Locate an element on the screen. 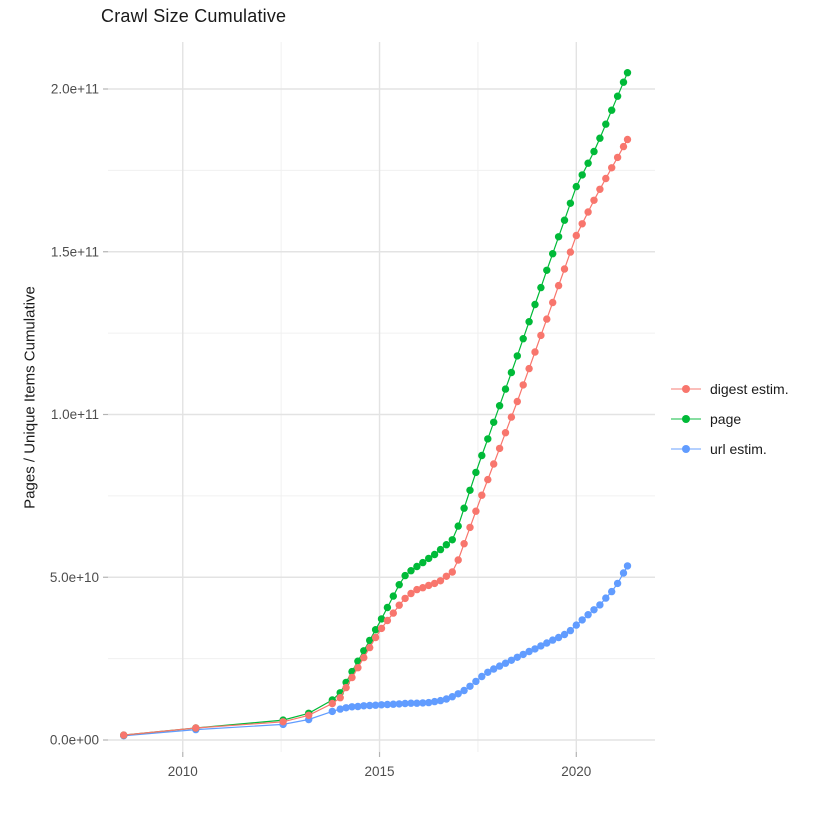 The height and width of the screenshot is (827, 826). x-tick-label: 2020 is located at coordinates (576, 771).